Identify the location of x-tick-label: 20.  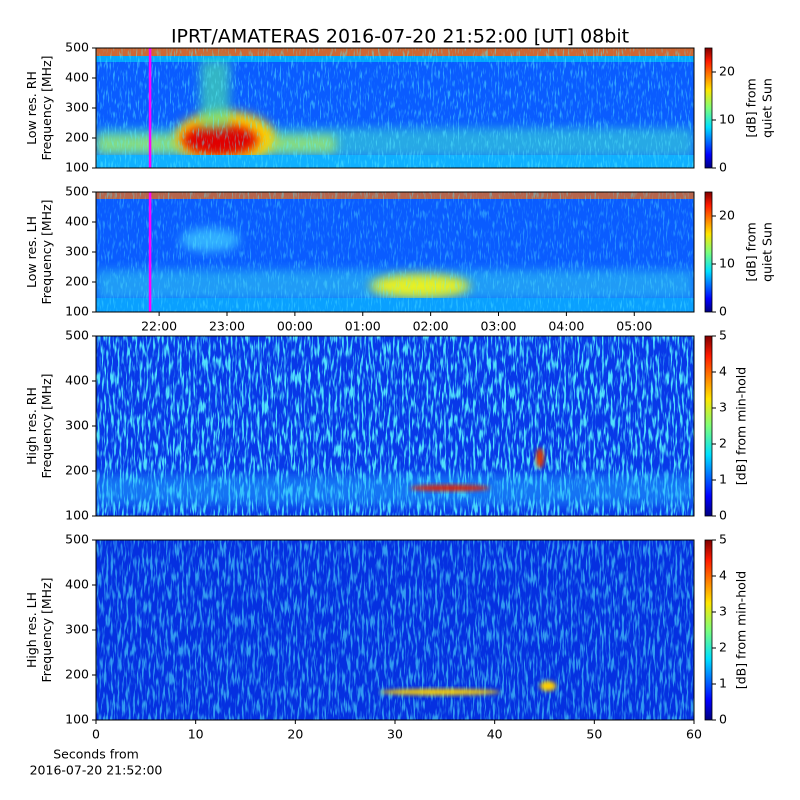
(295, 734).